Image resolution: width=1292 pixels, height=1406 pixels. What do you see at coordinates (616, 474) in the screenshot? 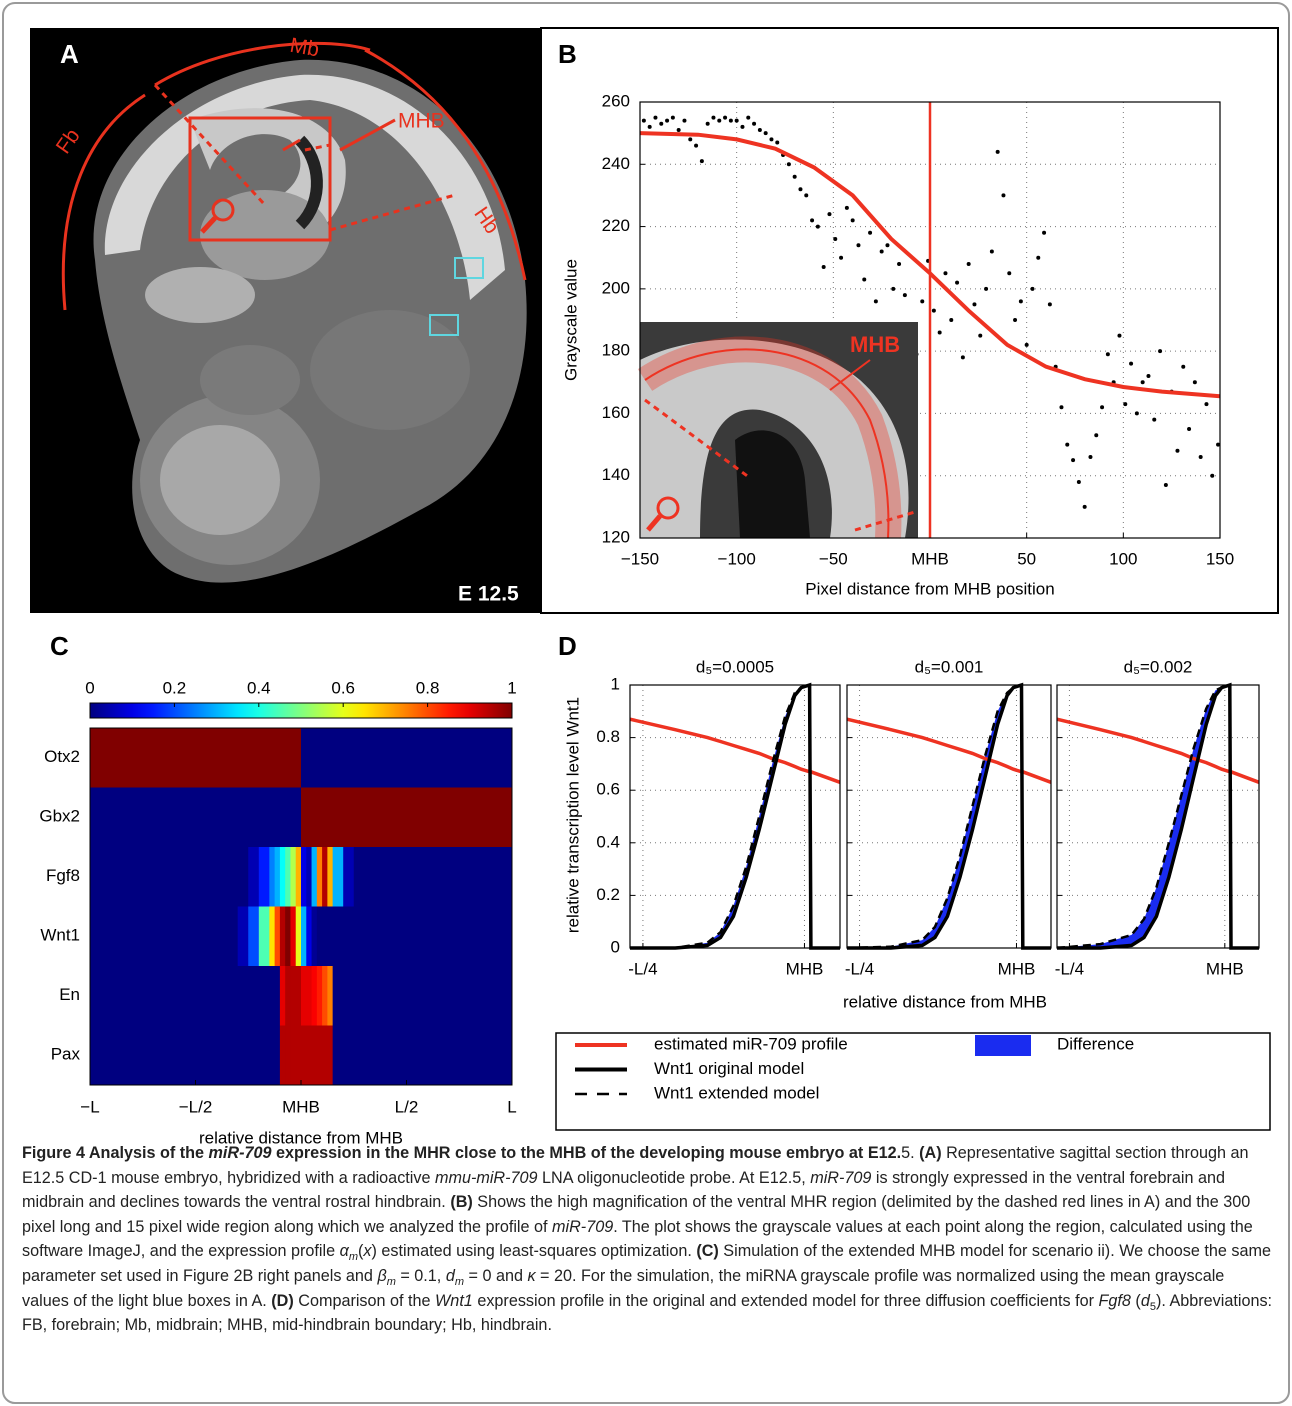
I see `y-tick-label: 140` at bounding box center [616, 474].